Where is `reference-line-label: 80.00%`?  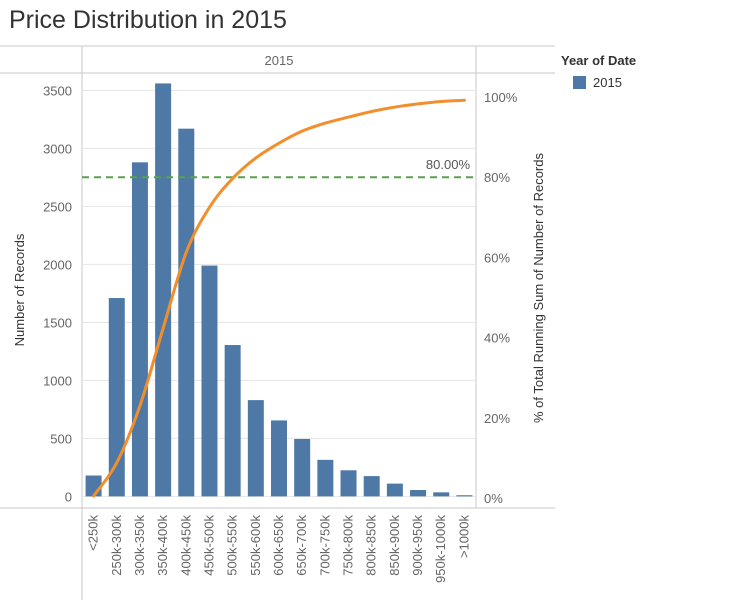 reference-line-label: 80.00% is located at coordinates (448, 164).